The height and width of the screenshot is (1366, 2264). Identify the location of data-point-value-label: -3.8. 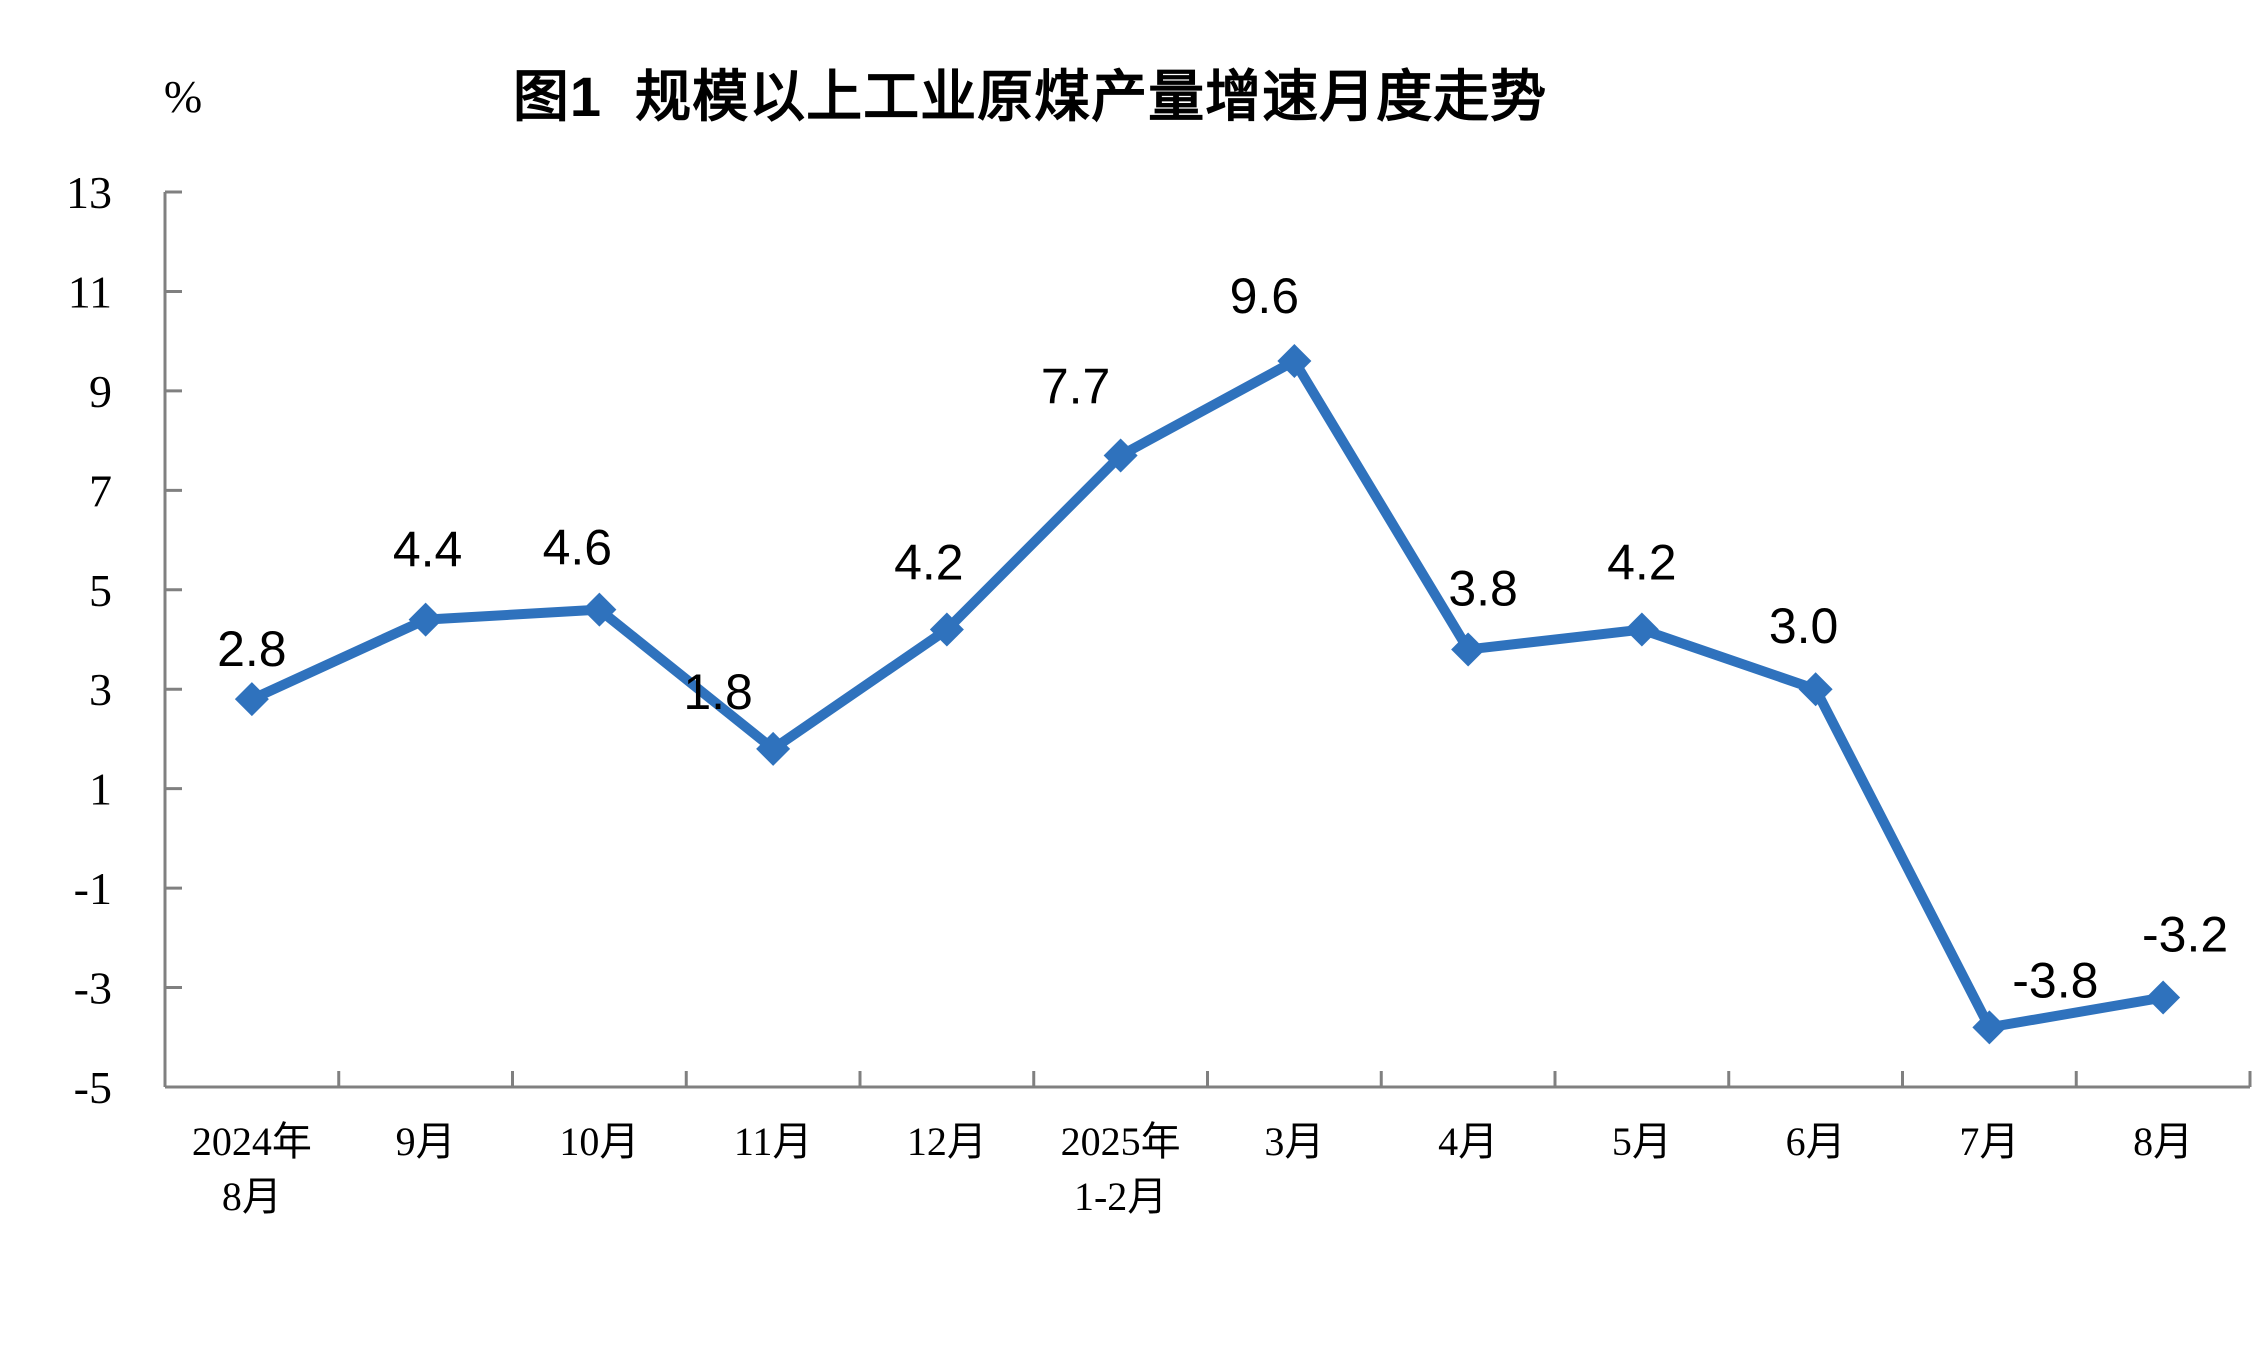
(2055, 980).